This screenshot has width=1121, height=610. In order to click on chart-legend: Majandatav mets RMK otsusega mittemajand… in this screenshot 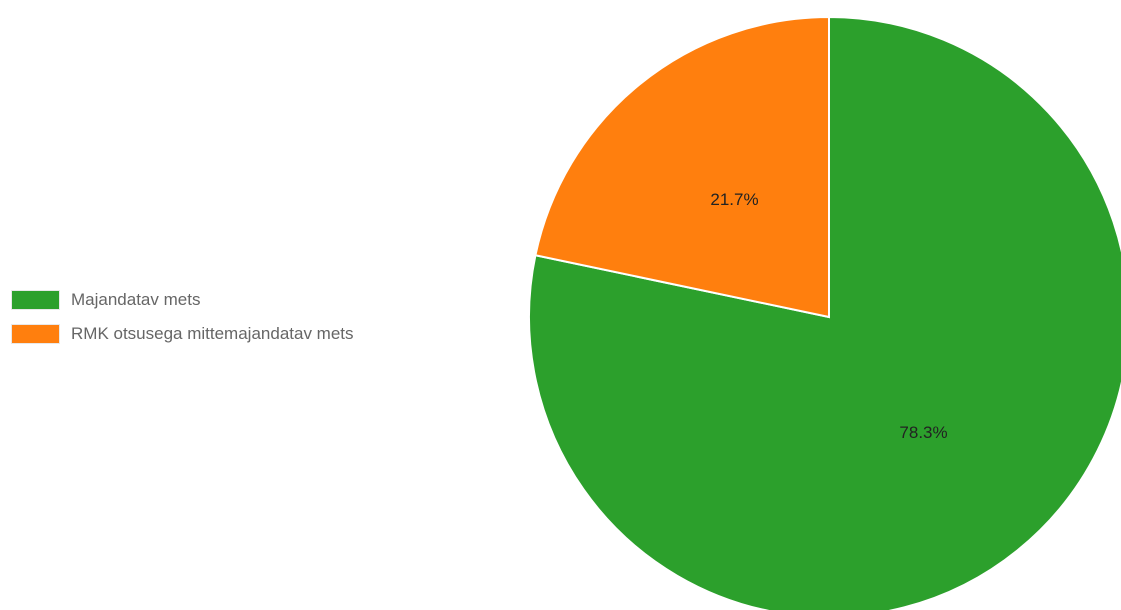, I will do `click(241, 324)`.